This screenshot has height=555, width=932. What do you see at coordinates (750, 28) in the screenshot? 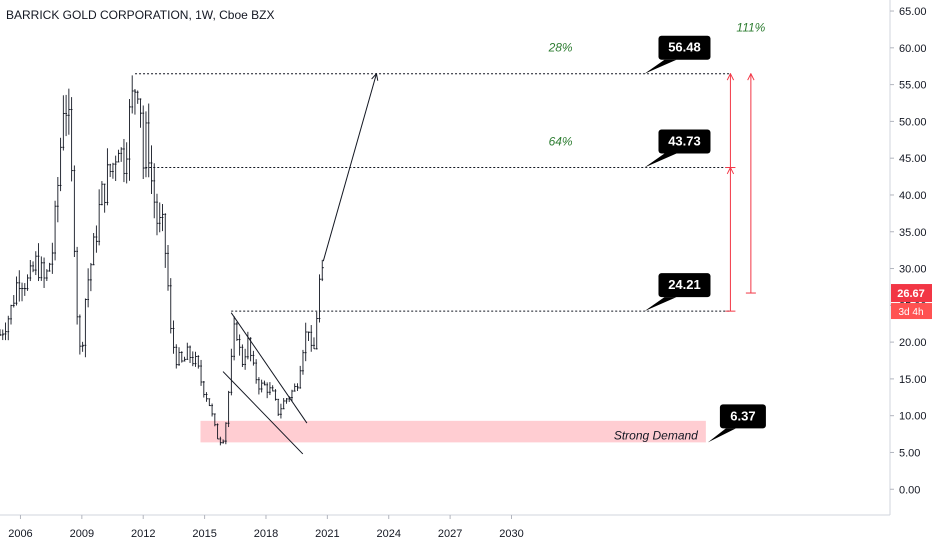
I see `overall-pct-label: 111%` at bounding box center [750, 28].